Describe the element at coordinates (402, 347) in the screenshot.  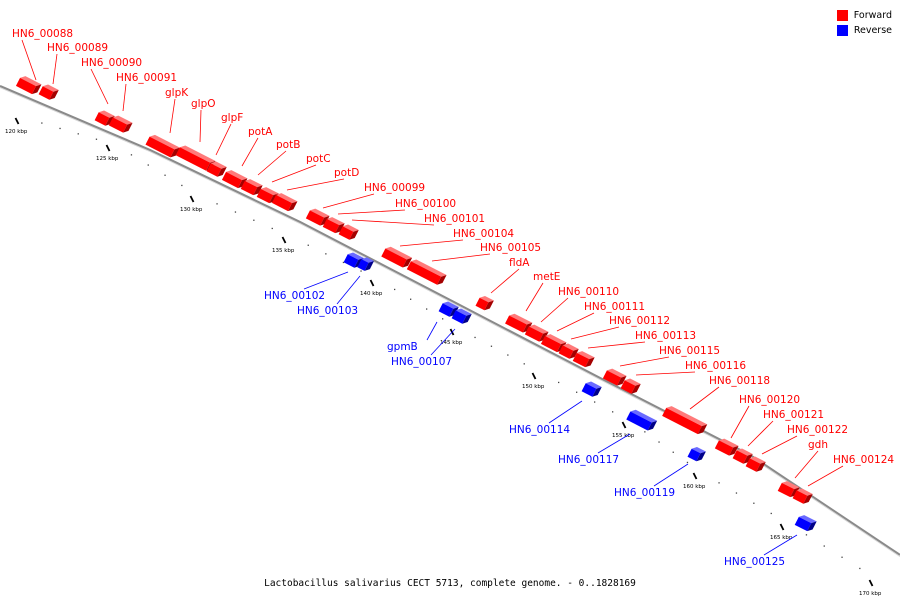
I see `gene-label-gpmb: gpmB` at that location.